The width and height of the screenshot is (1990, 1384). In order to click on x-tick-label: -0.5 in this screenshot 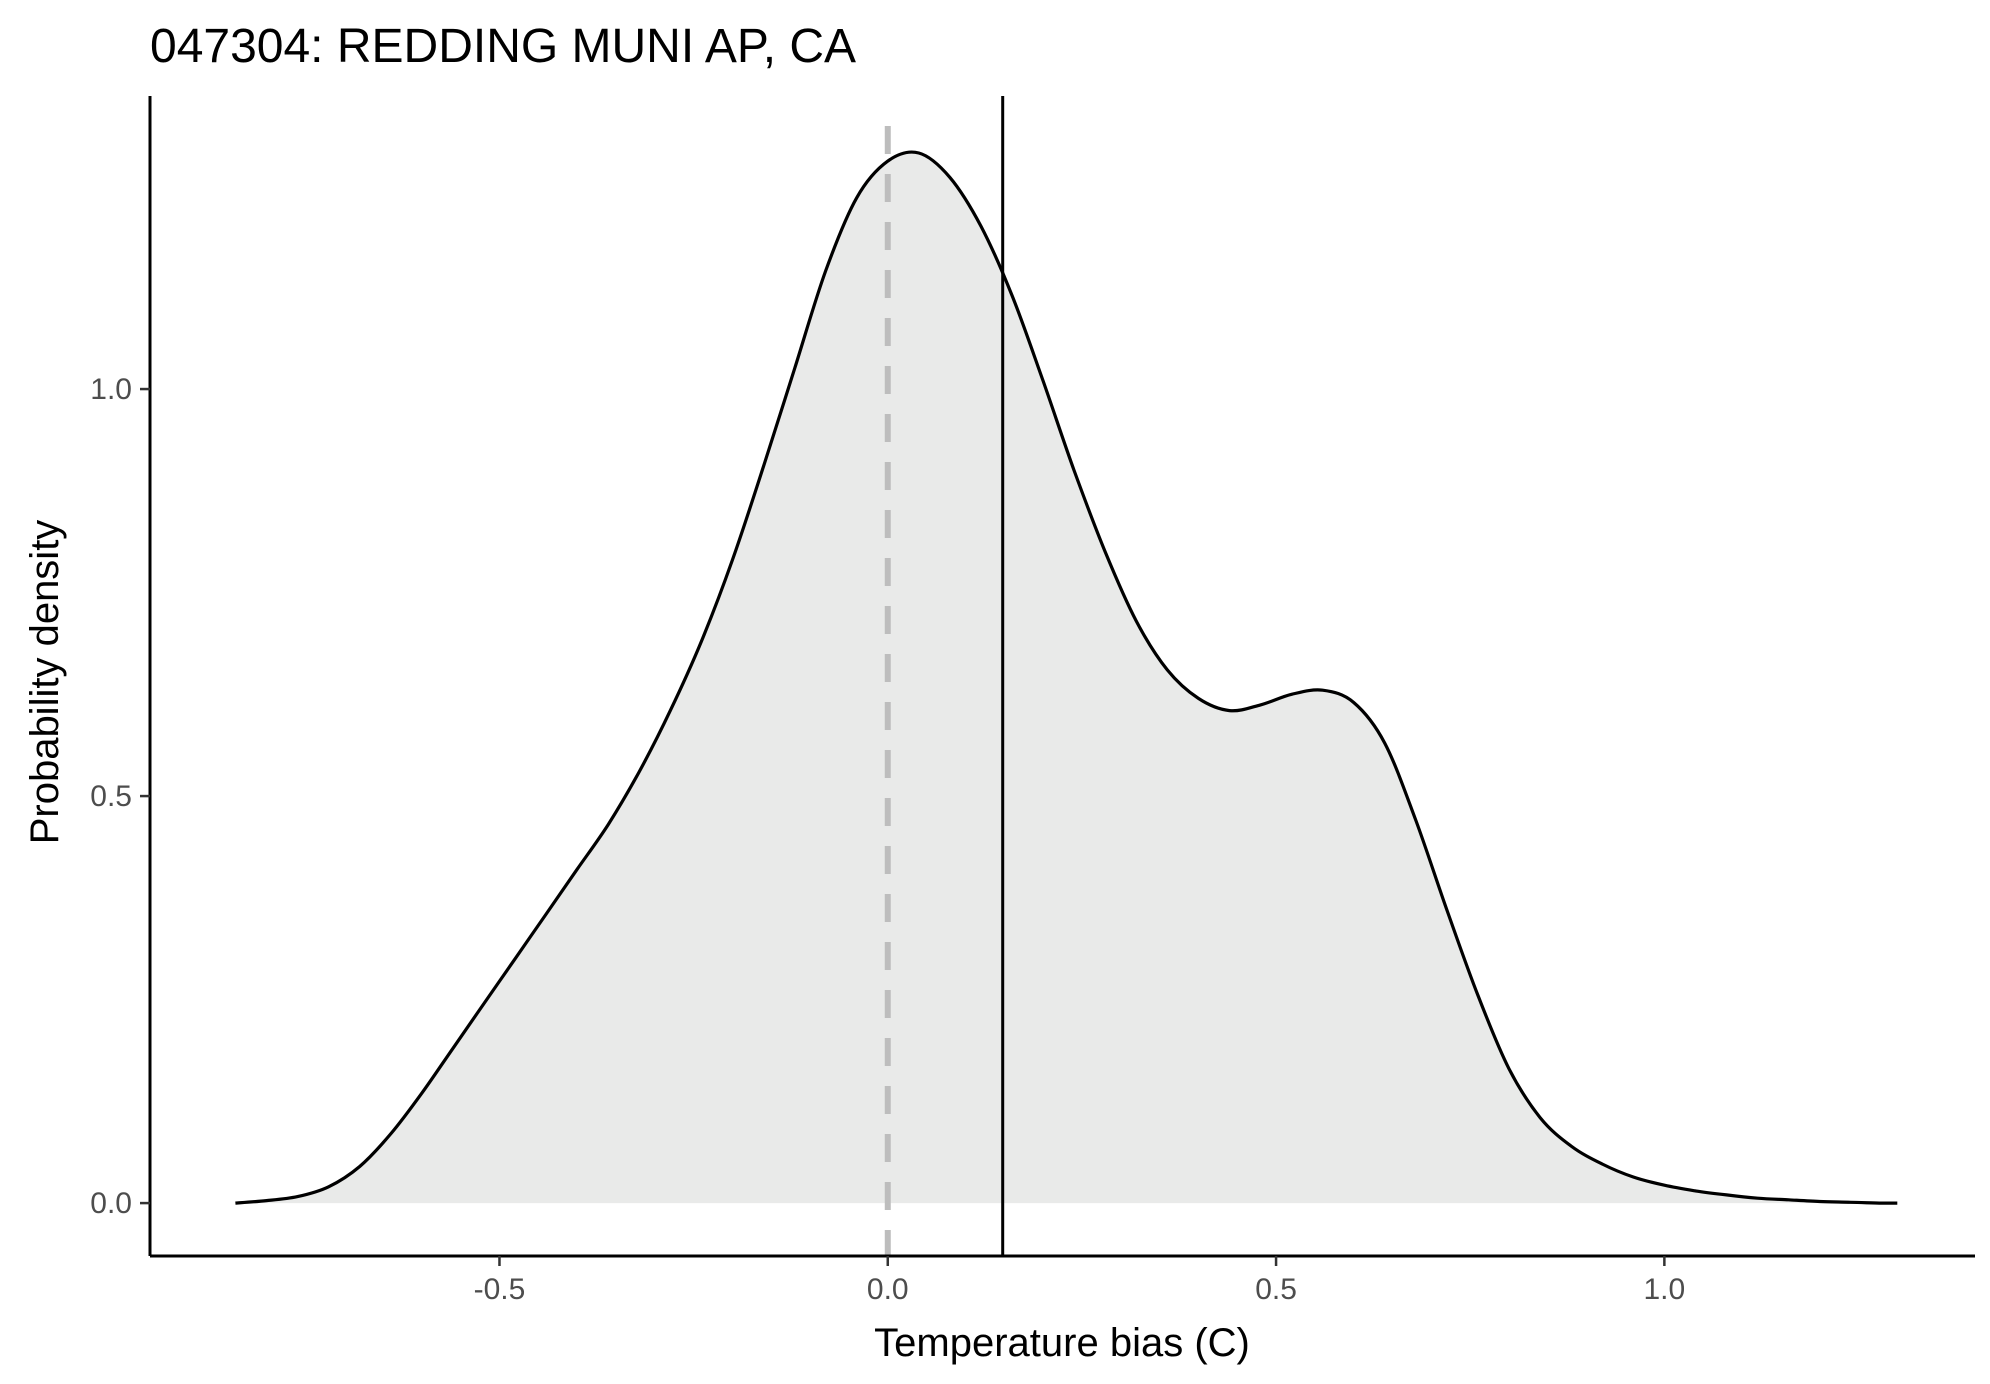, I will do `click(500, 1289)`.